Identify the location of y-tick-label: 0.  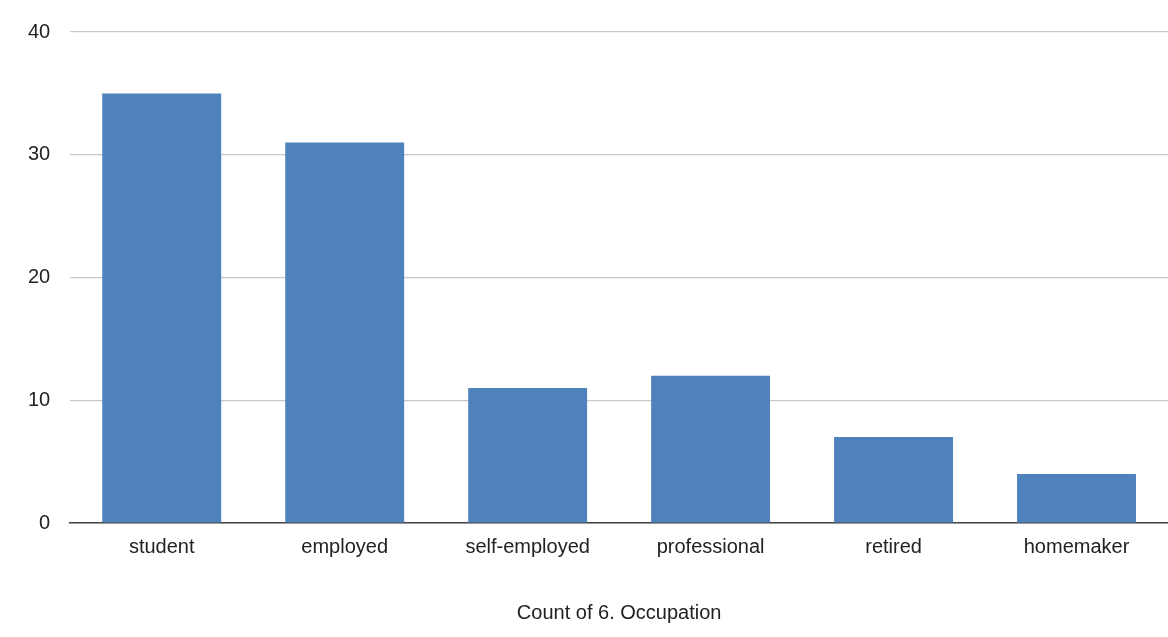
(45, 521).